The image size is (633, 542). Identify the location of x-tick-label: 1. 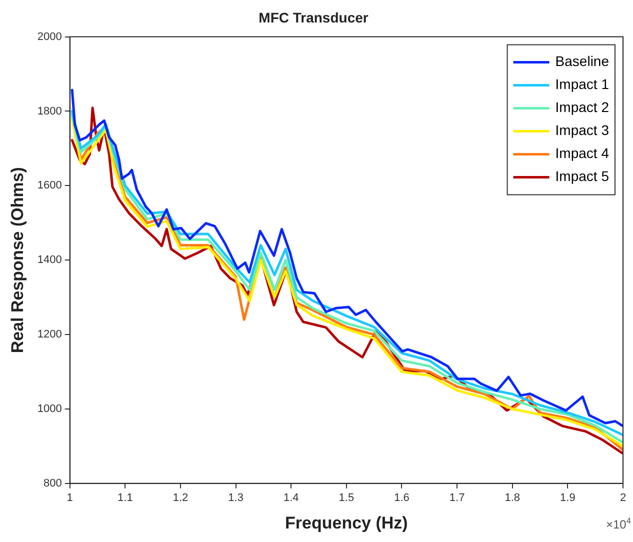
(69, 498).